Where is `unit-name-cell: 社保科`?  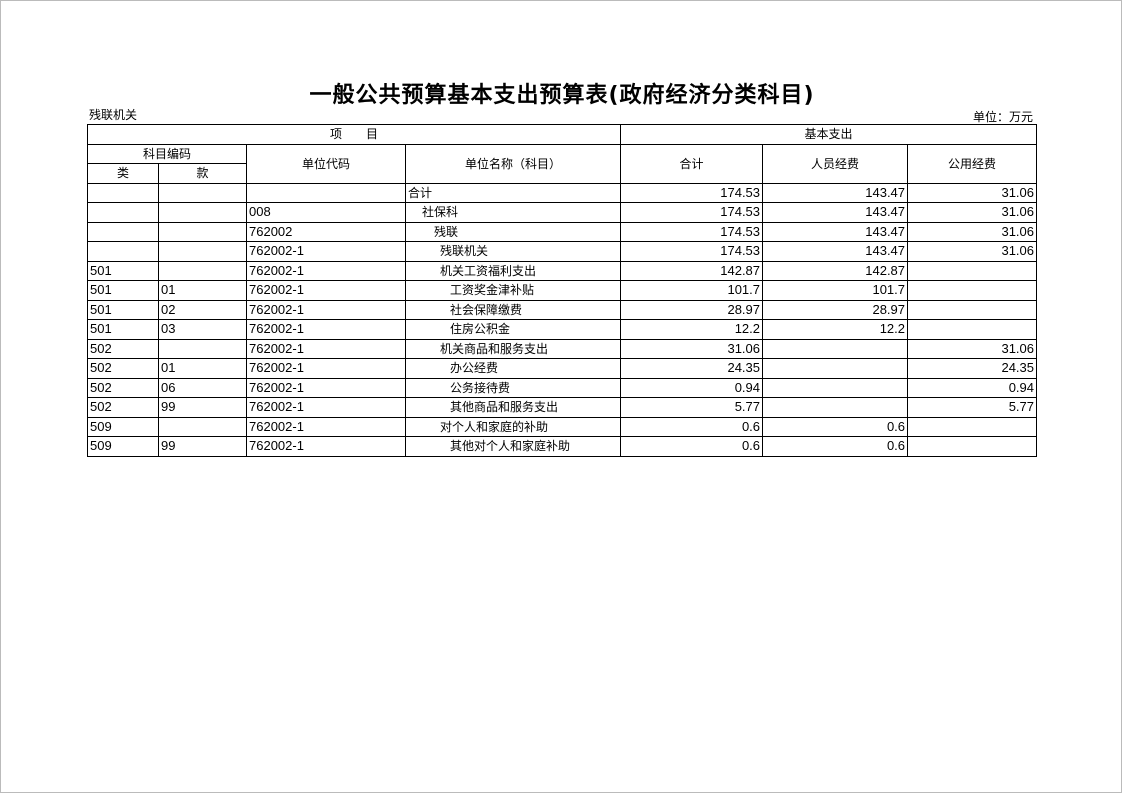 unit-name-cell: 社保科 is located at coordinates (513, 212).